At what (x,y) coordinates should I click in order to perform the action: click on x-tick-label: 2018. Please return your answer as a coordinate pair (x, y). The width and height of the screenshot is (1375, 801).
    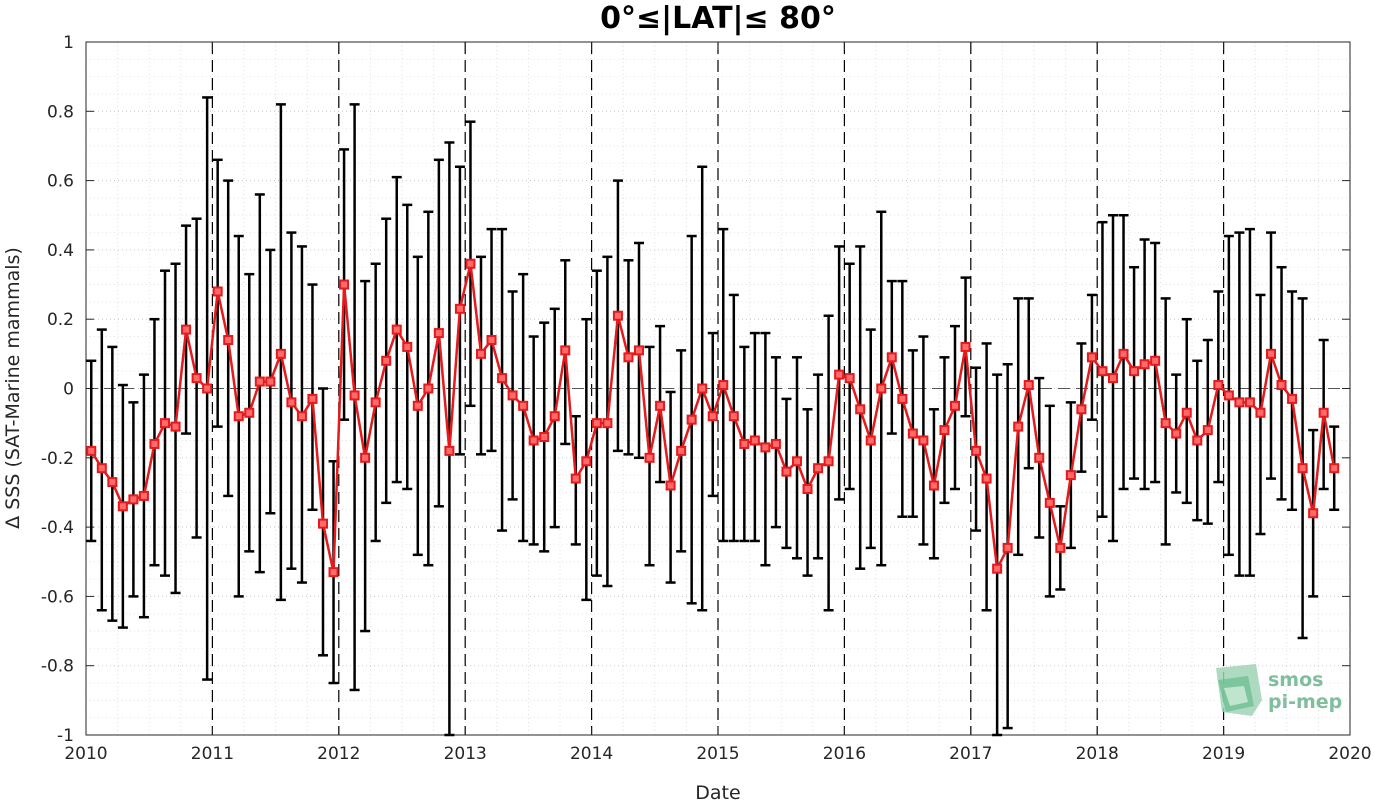
    Looking at the image, I should click on (1097, 754).